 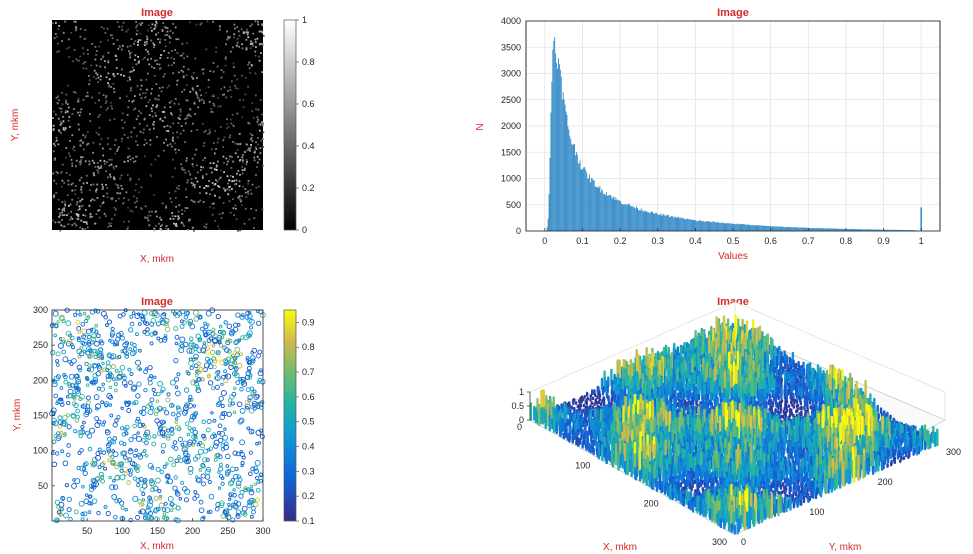 I want to click on y-tick-label: 50, so click(x=43, y=486).